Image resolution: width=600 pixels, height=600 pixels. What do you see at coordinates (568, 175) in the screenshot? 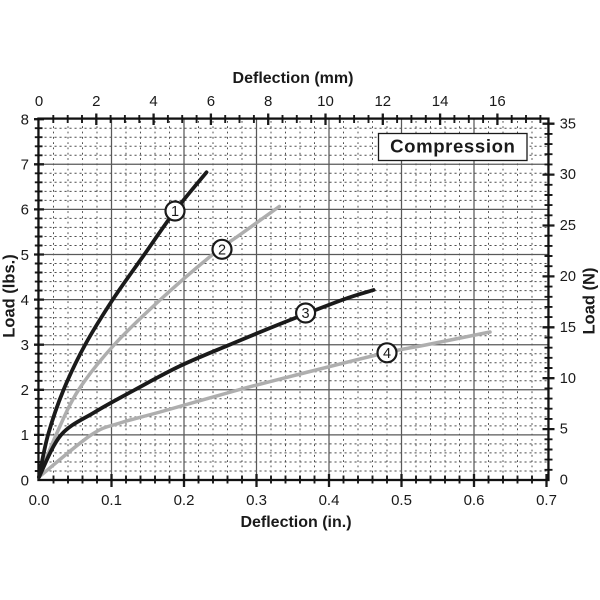
I see `svg-text: 30` at bounding box center [568, 175].